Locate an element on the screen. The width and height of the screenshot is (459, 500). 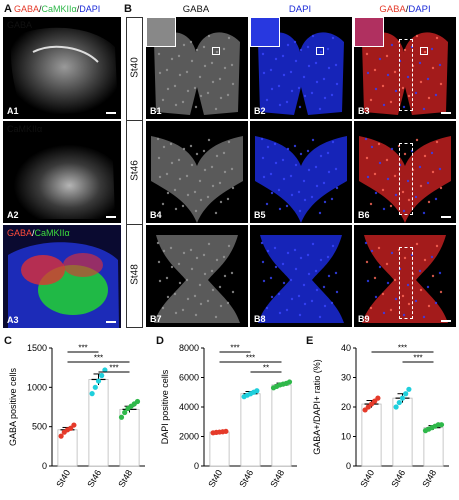
b-col-header-dapi: DAPI is located at coordinates (300, 9).